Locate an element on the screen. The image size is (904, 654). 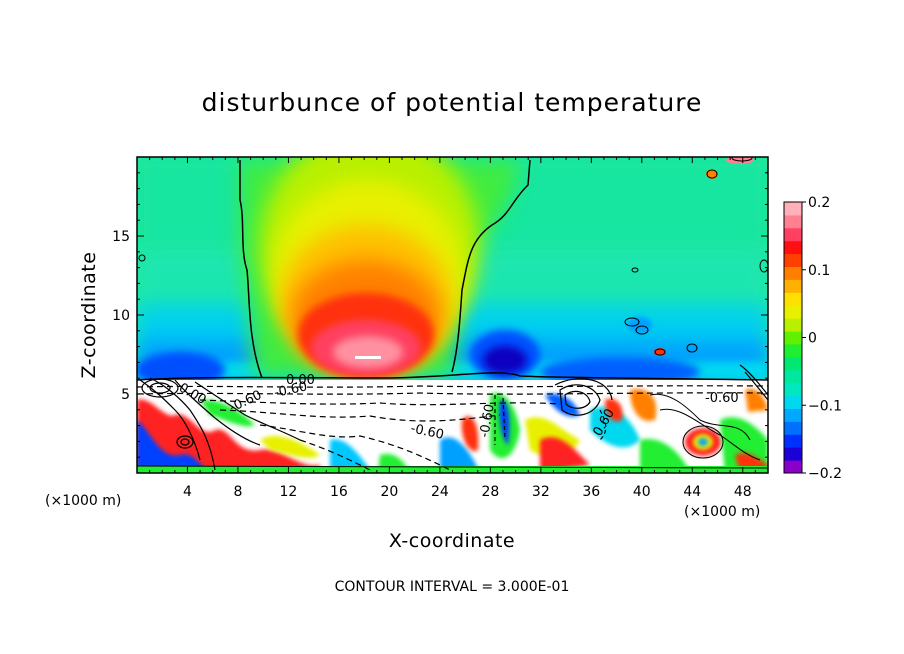
y-axis-label: Z-coordinate is located at coordinates (89, 315).